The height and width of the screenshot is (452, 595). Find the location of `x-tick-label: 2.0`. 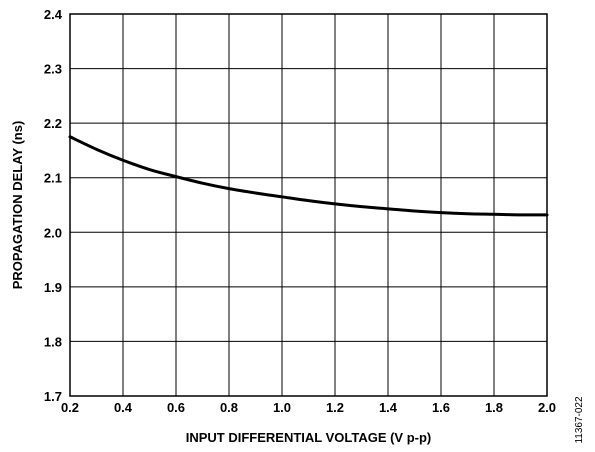

x-tick-label: 2.0 is located at coordinates (547, 407).